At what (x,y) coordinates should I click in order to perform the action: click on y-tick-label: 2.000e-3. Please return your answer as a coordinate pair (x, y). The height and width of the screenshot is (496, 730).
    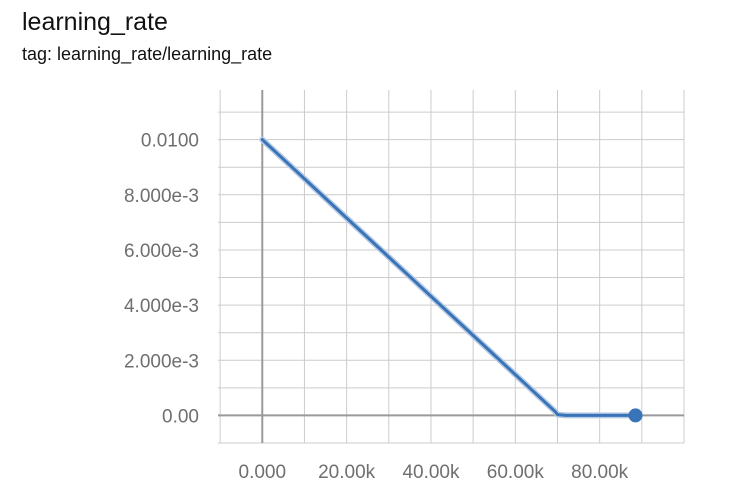
    Looking at the image, I should click on (161, 361).